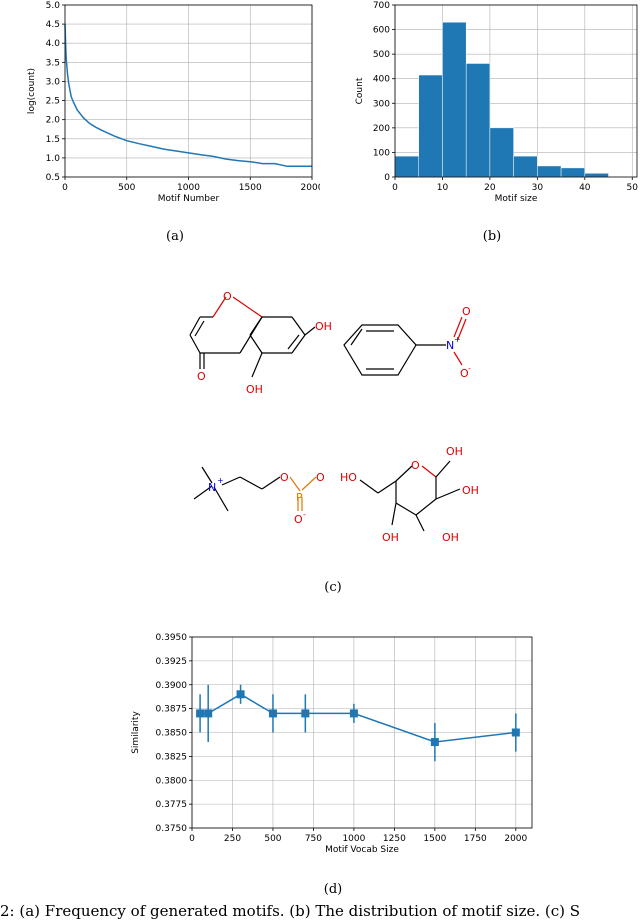 The height and width of the screenshot is (920, 640). I want to click on x-tick-label: 40, so click(585, 188).